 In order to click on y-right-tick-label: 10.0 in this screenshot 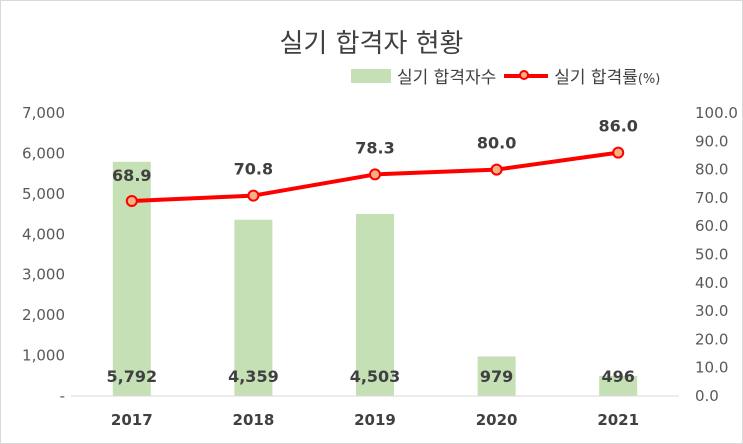, I will do `click(711, 368)`.